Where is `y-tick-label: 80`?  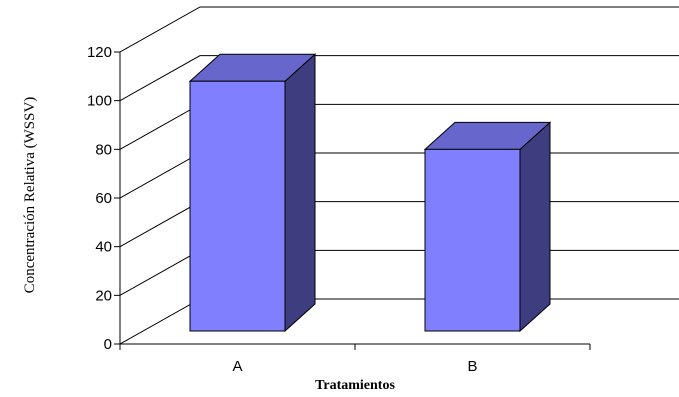
y-tick-label: 80 is located at coordinates (103, 149).